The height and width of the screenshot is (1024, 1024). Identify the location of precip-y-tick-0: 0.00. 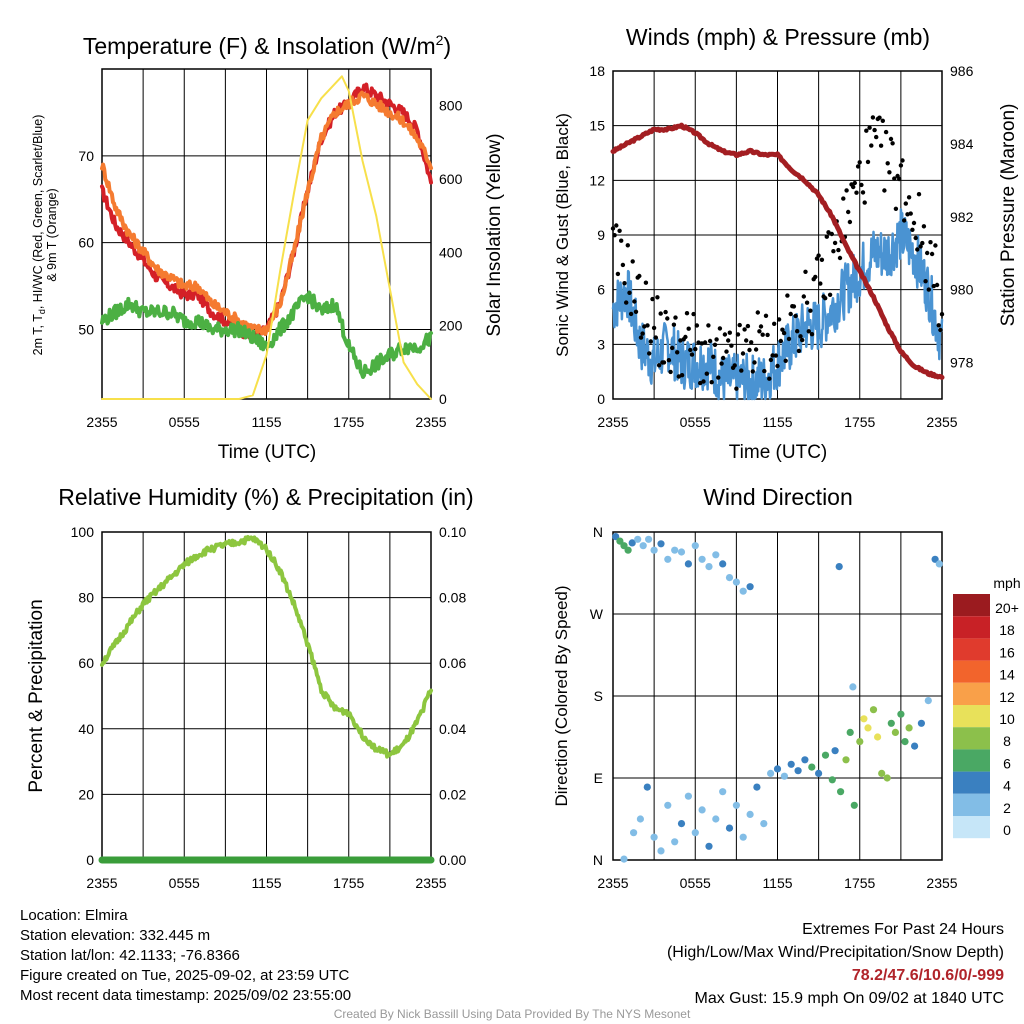
(452, 860).